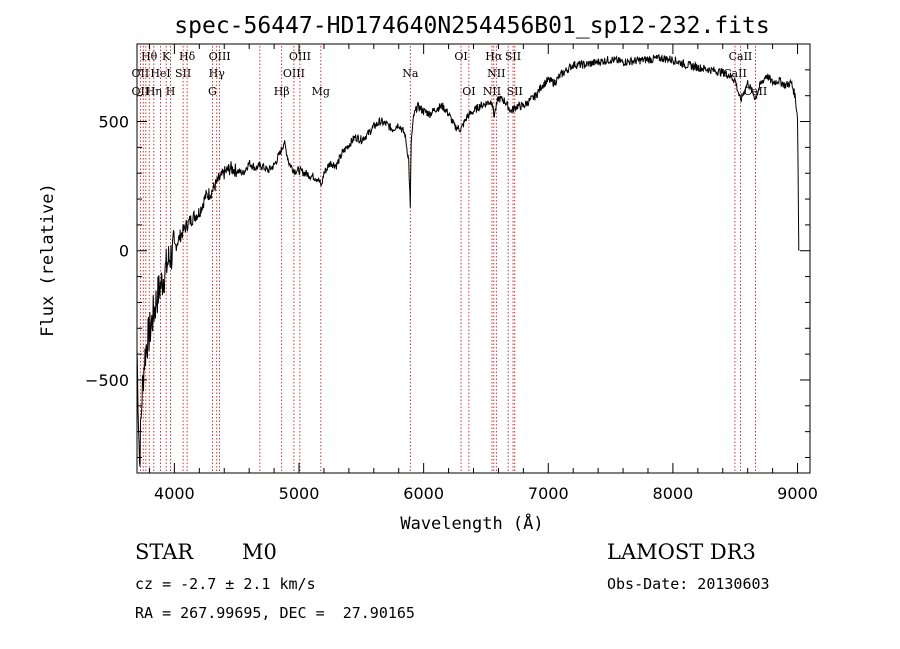 Image resolution: width=900 pixels, height=649 pixels. Describe the element at coordinates (107, 380) in the screenshot. I see `y-tick-label: −500` at that location.